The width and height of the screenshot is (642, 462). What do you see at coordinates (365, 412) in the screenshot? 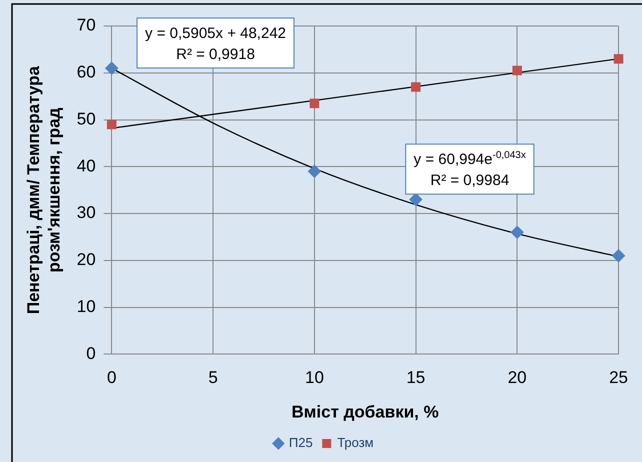
I see `x-axis-title: Вміст добавки, %` at bounding box center [365, 412].